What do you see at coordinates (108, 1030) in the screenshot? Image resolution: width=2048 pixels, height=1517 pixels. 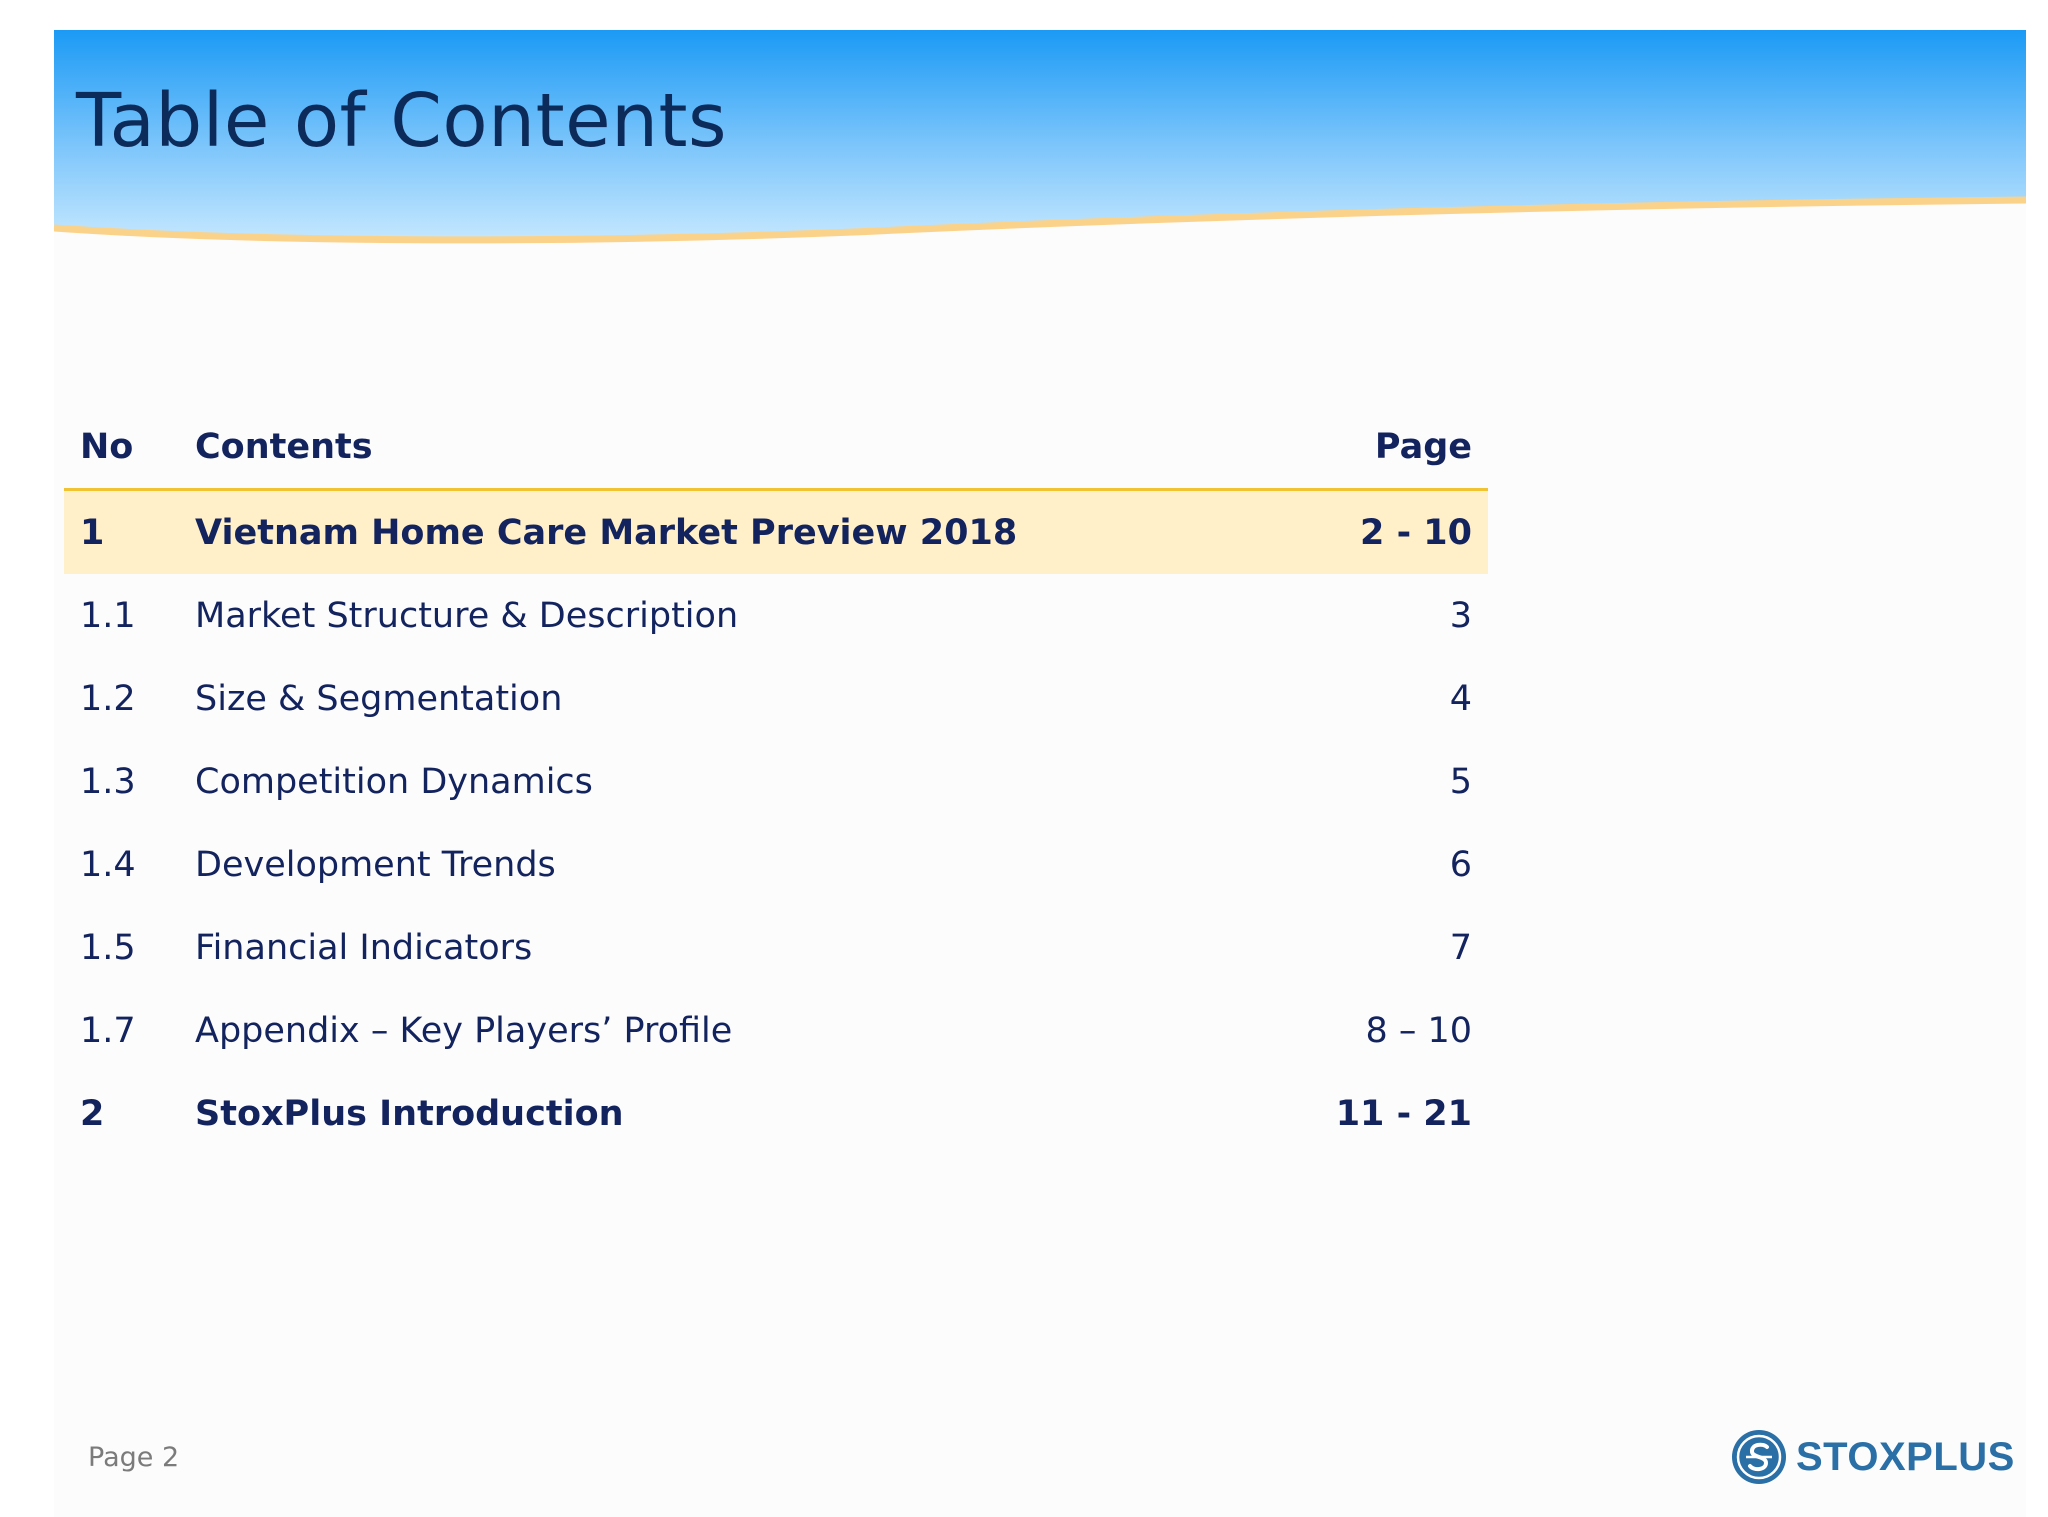 I see `toc-section-number: 1.7` at bounding box center [108, 1030].